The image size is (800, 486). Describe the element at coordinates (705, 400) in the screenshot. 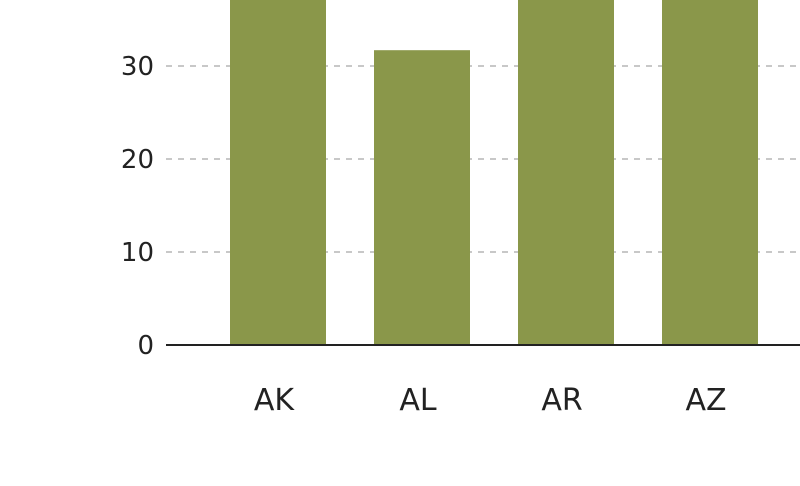

I see `x-tick-label: AZ` at that location.